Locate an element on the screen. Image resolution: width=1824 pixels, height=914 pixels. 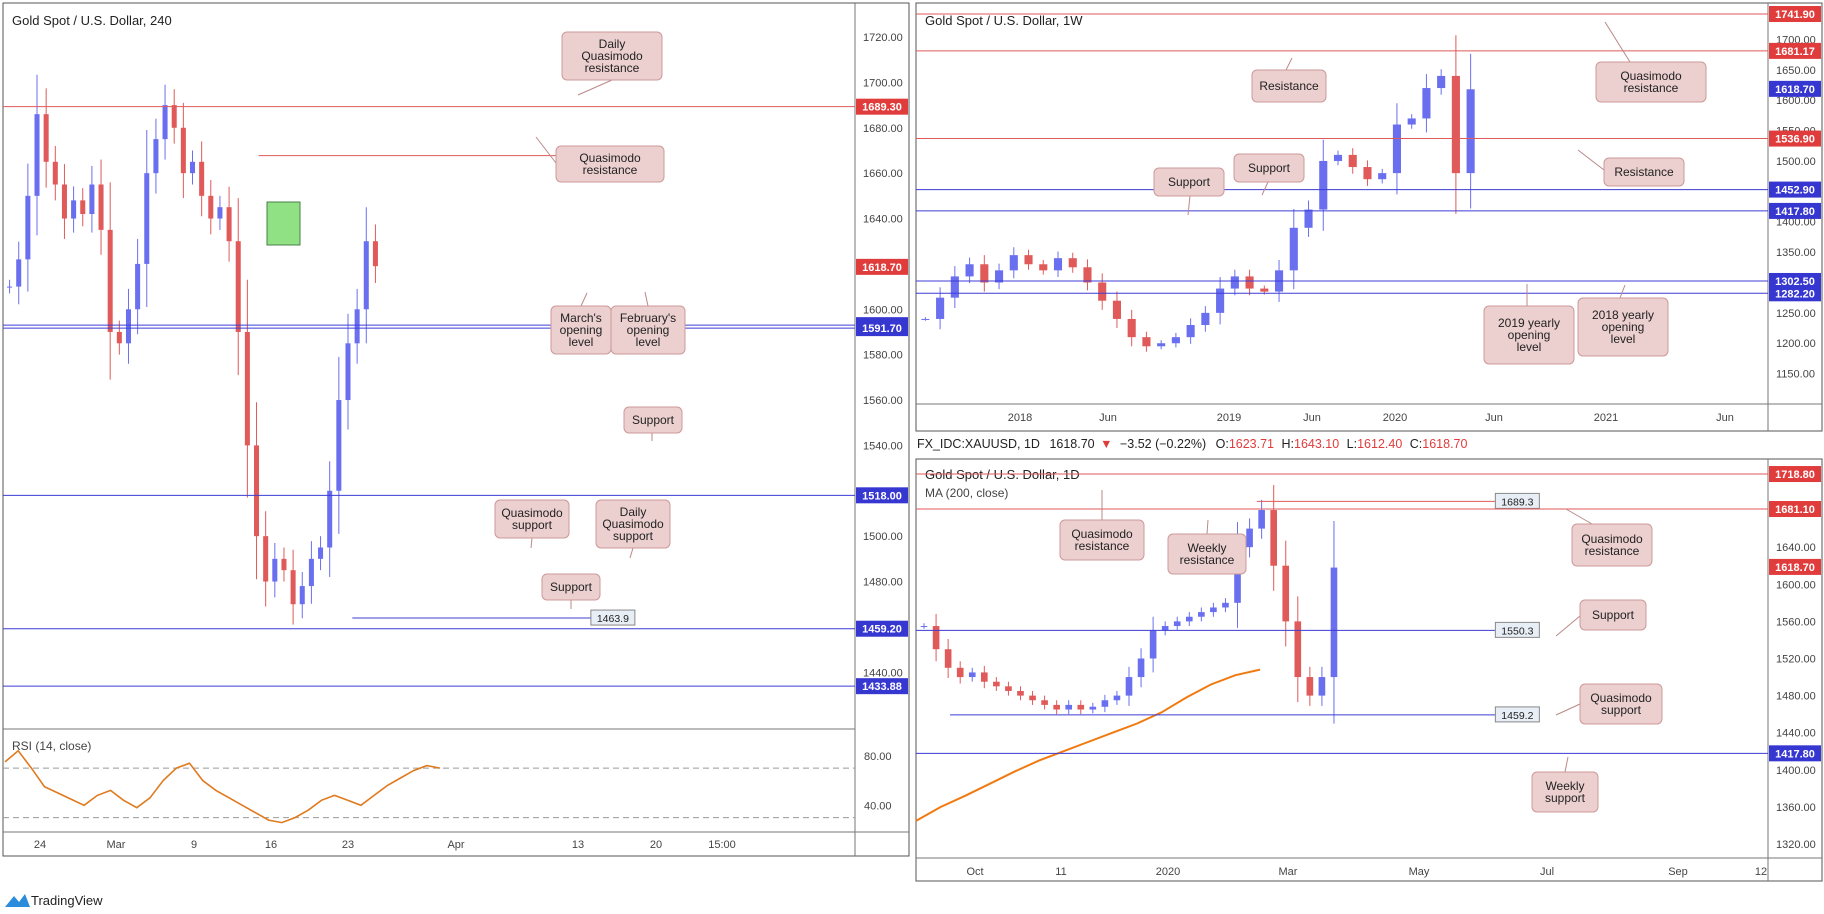
rsi-tick-label: 80.00 is located at coordinates (878, 757).